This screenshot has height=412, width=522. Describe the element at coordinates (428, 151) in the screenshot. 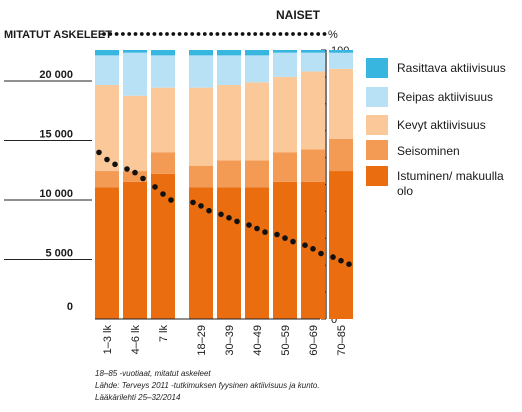

I see `legend-label-seisominen: Seisominen` at that location.